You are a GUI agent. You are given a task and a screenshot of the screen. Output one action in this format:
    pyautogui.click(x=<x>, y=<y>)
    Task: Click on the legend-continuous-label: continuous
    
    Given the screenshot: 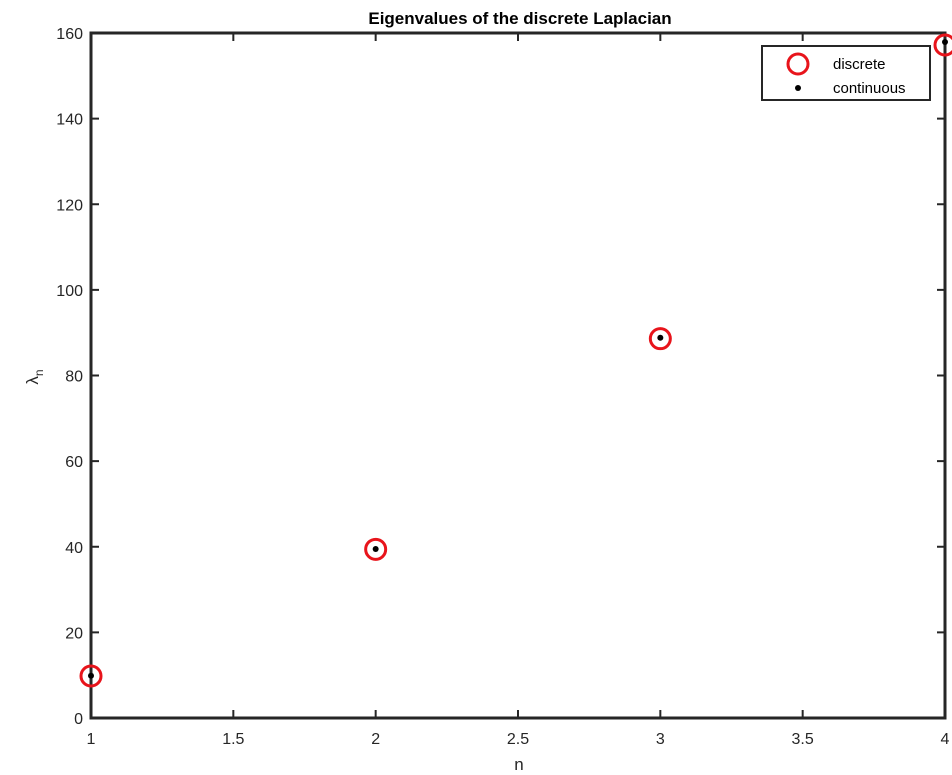 What is the action you would take?
    pyautogui.click(x=869, y=88)
    